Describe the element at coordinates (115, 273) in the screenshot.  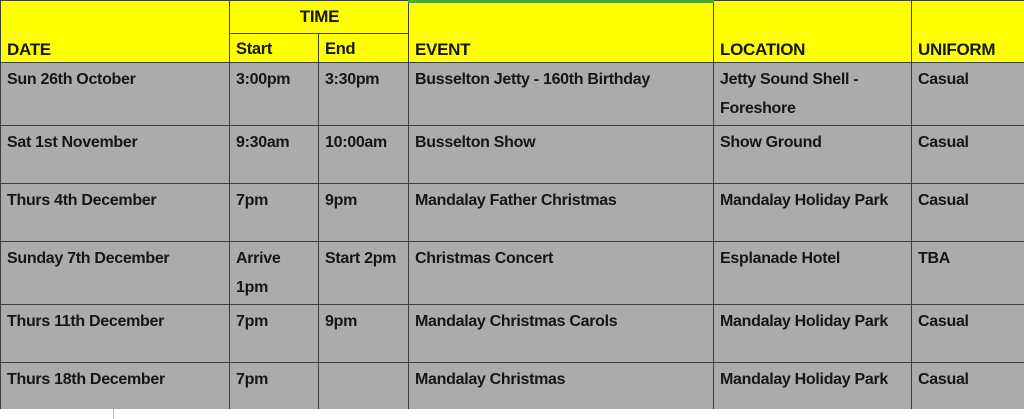
I see `cell-date: Sunday 7th December` at that location.